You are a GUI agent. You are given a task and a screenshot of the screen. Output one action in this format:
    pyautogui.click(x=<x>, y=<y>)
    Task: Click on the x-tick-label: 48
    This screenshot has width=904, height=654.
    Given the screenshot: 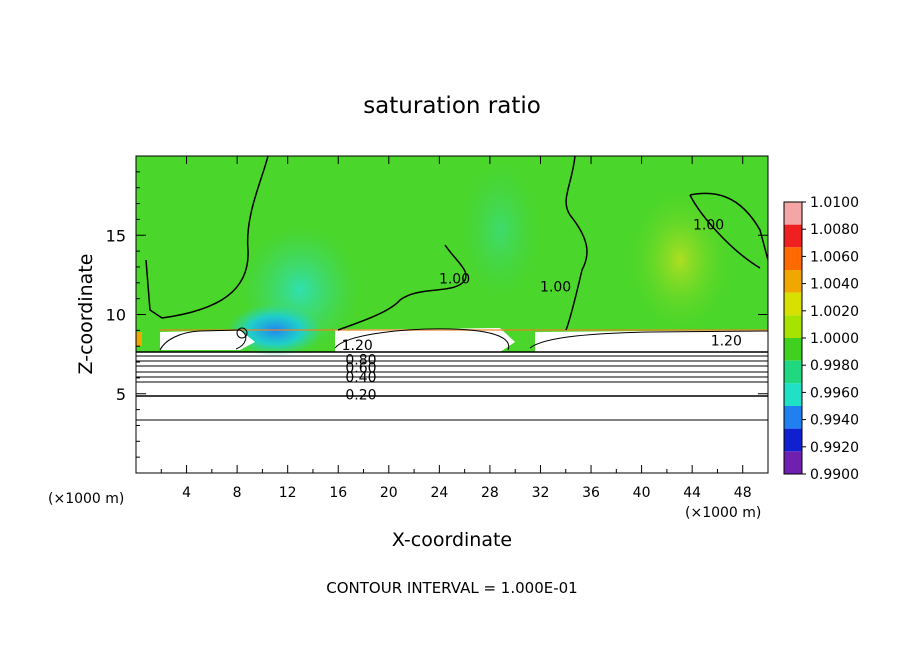 What is the action you would take?
    pyautogui.click(x=743, y=493)
    